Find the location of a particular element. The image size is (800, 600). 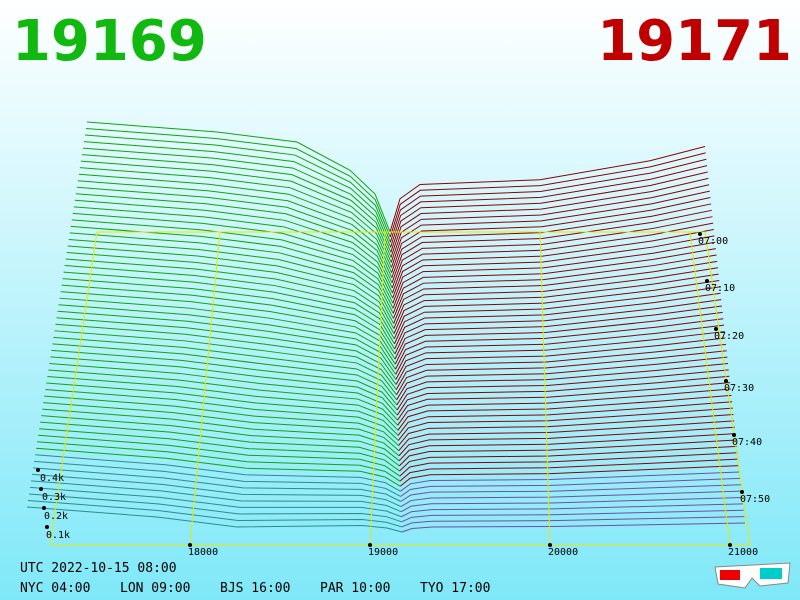

time-label: 07:20 is located at coordinates (729, 336).